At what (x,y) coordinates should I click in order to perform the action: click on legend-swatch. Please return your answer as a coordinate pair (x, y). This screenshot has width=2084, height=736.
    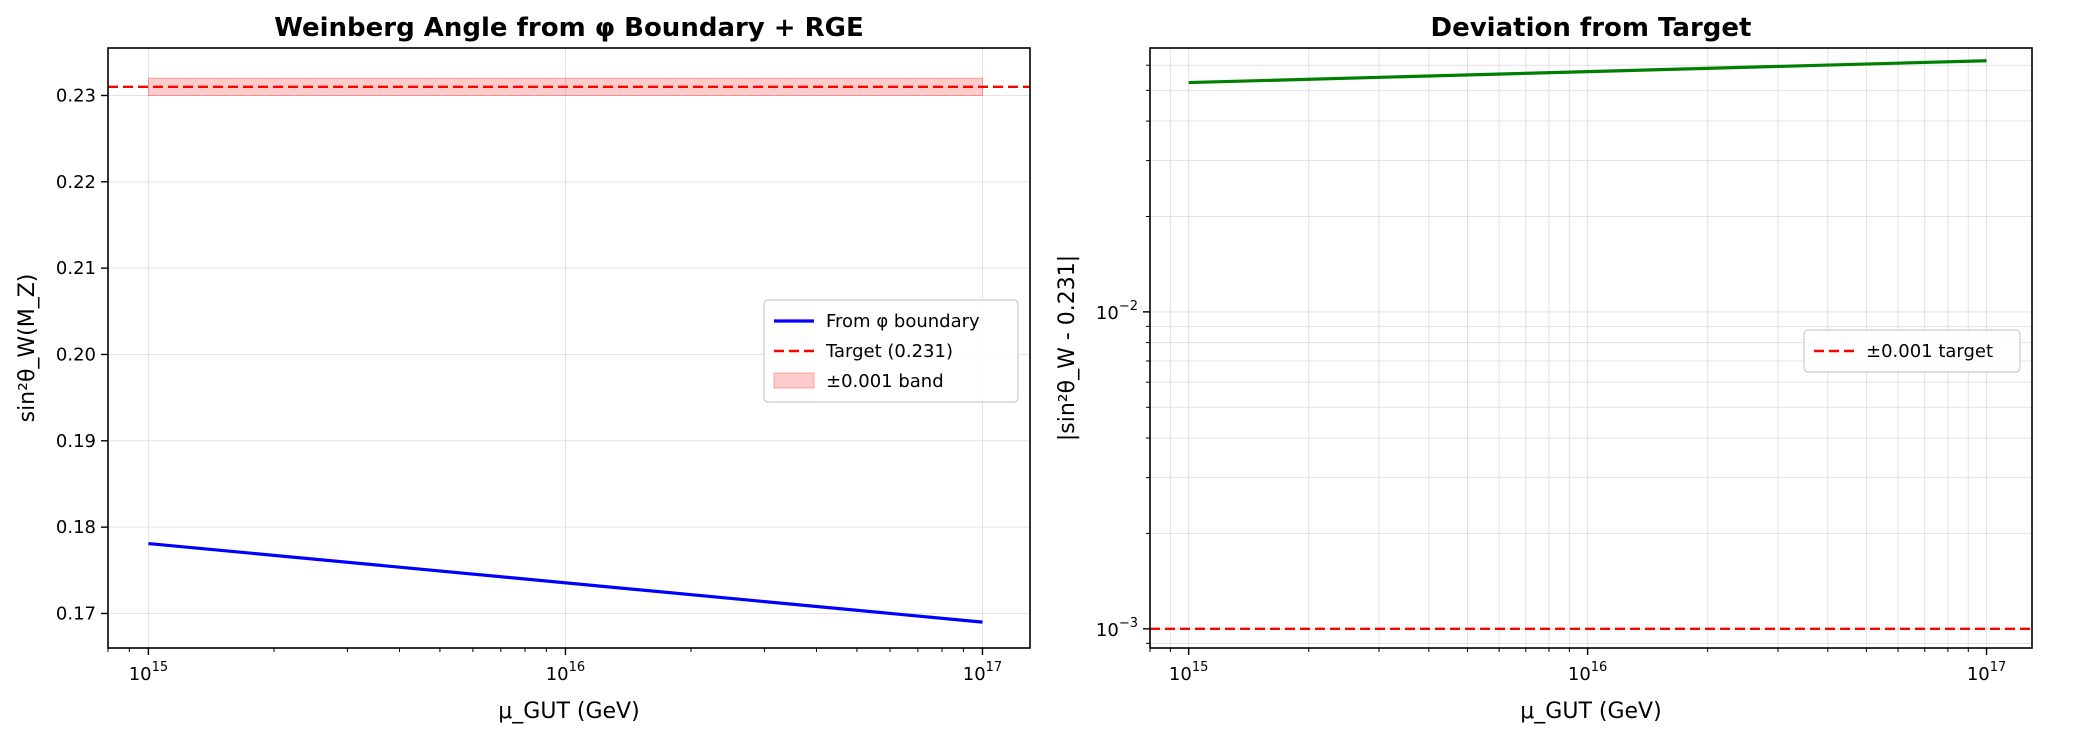
    Looking at the image, I should click on (794, 380).